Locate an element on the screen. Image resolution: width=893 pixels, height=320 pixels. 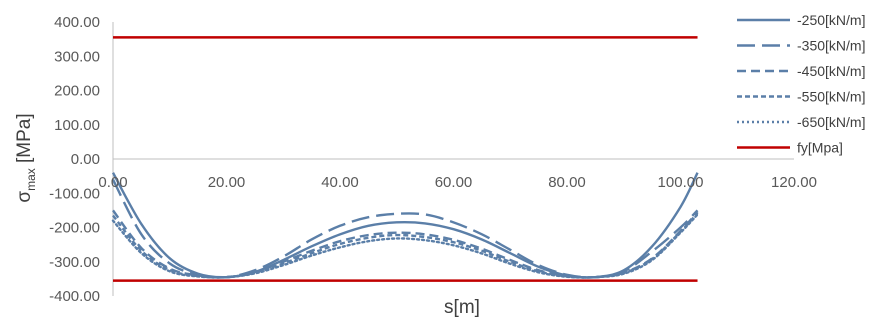
x-tick-label: 40.00 is located at coordinates (340, 182).